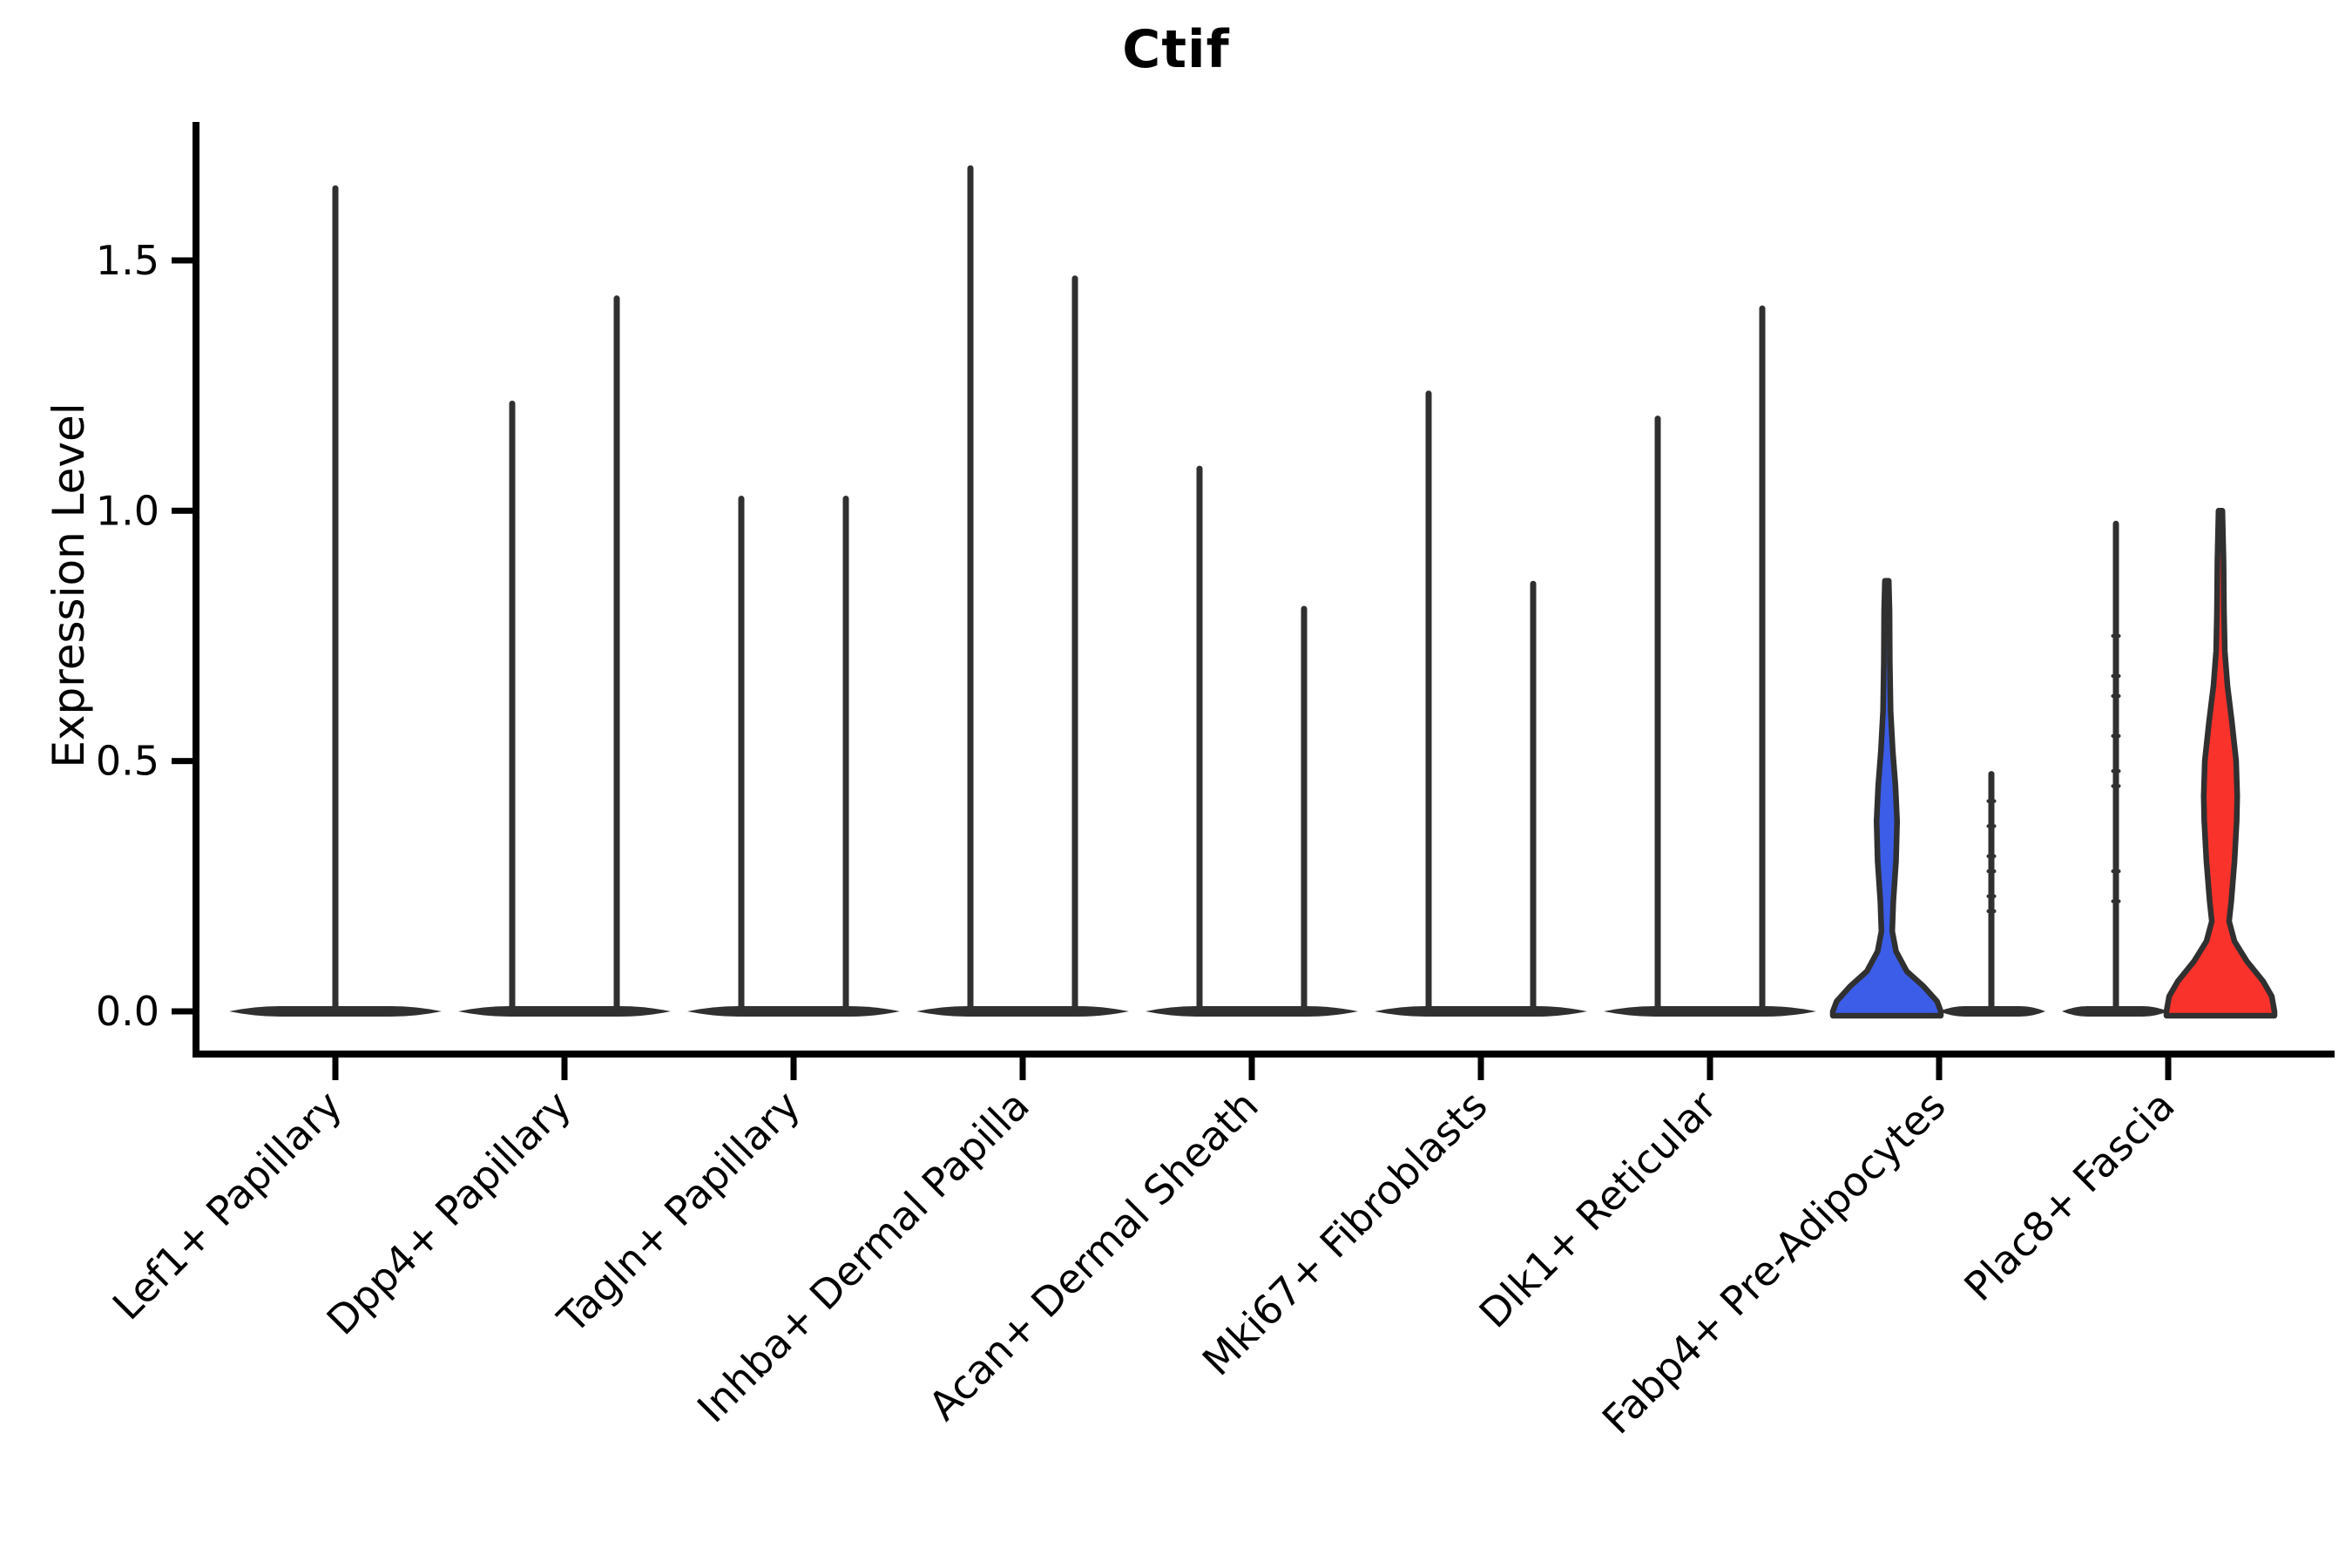 This screenshot has height=1568, width=2352. Describe the element at coordinates (228, 1205) in the screenshot. I see `x-category-label: Lef1+ Papillary` at that location.